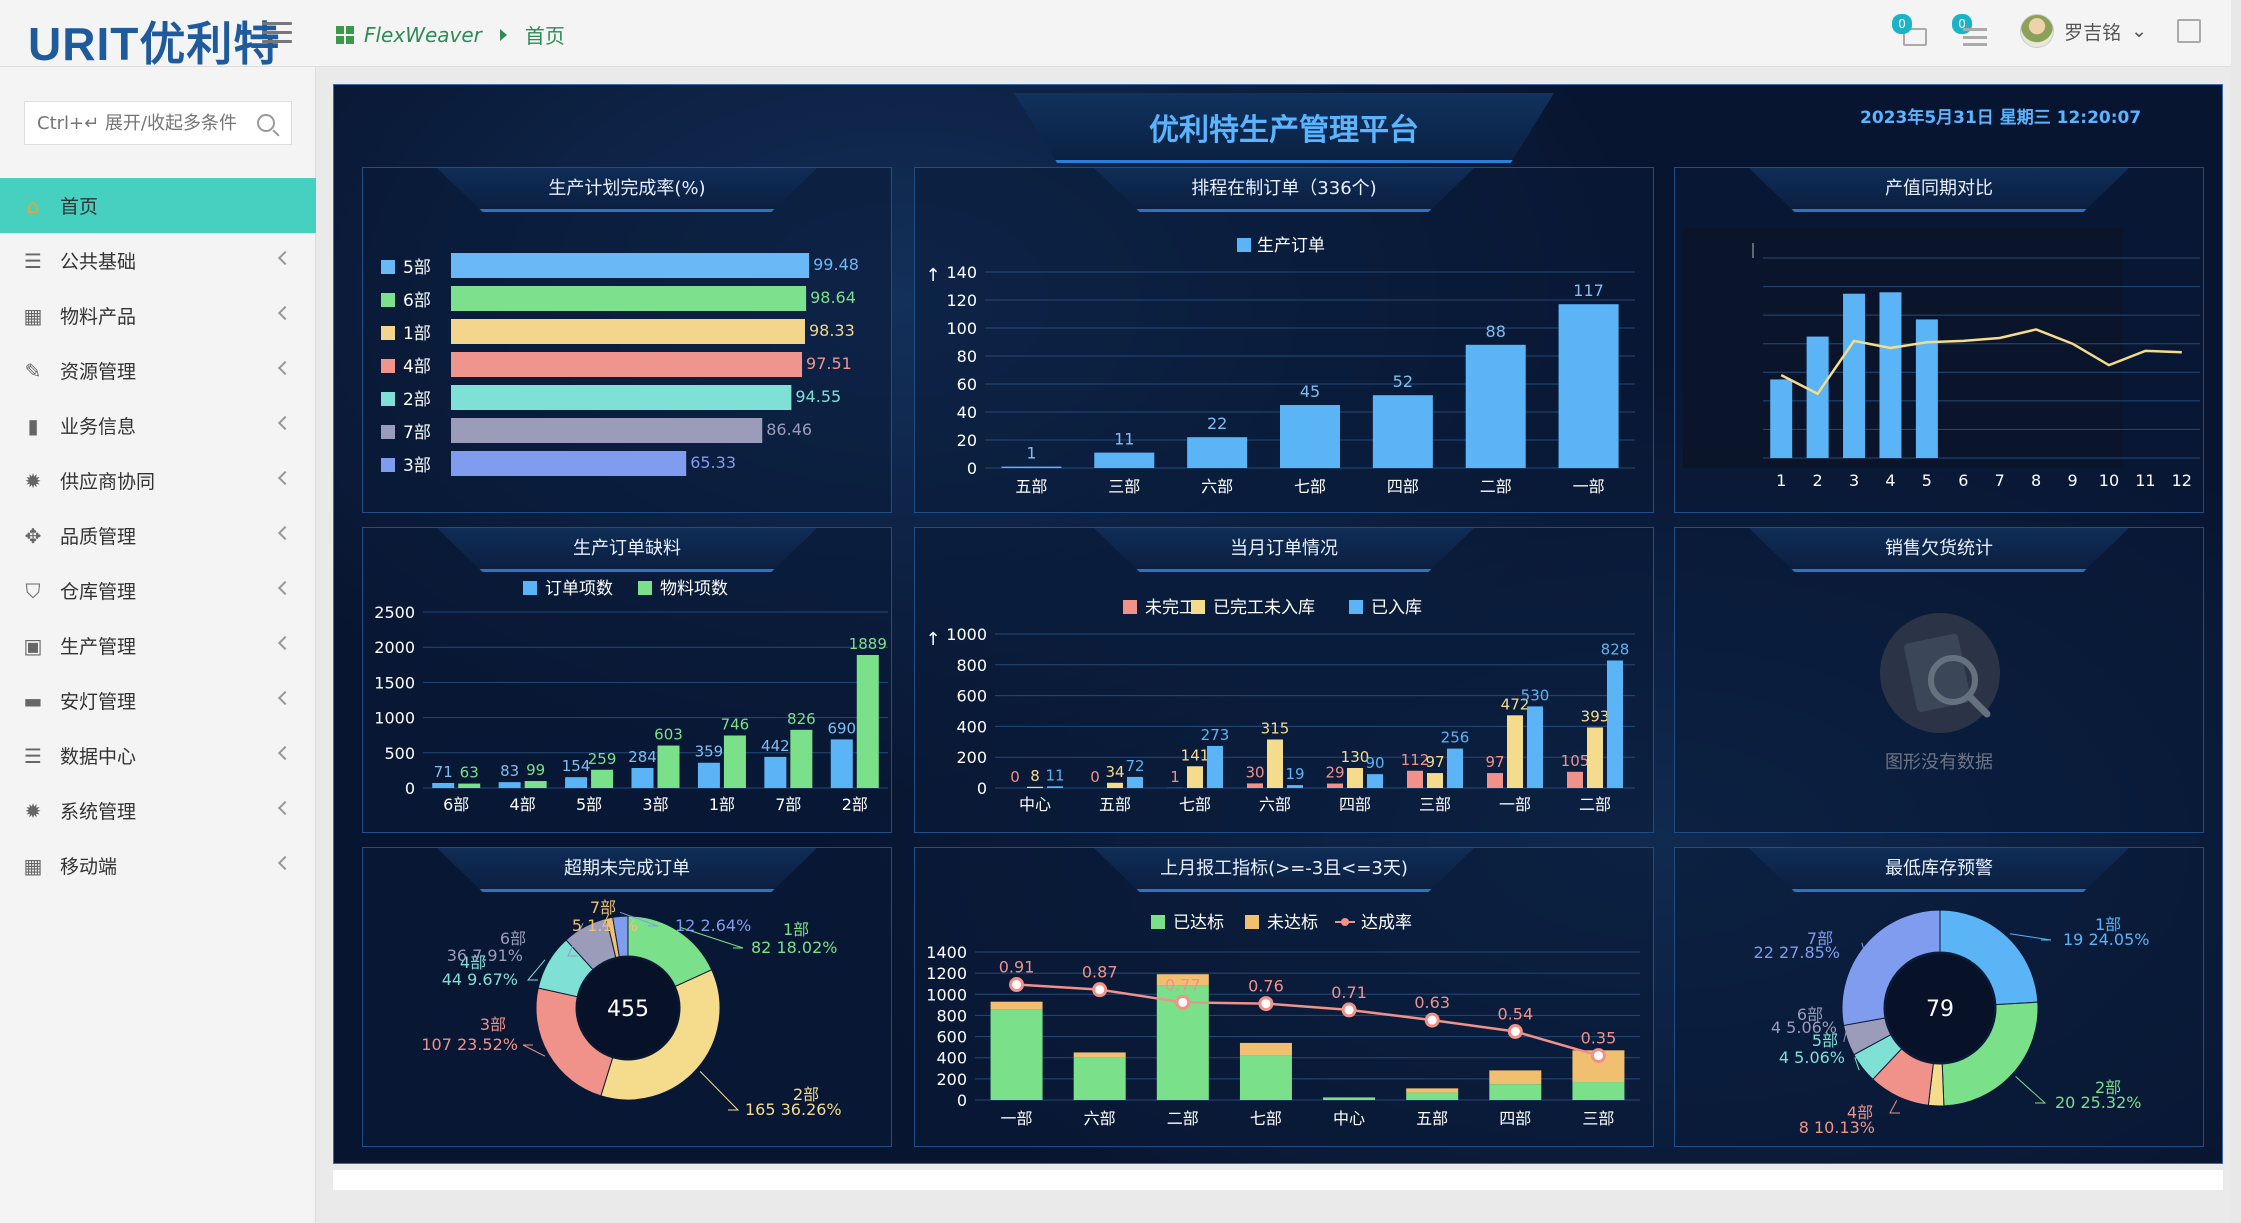 The image size is (2241, 1223). Describe the element at coordinates (158, 700) in the screenshot. I see `sidebar-item-9: ▬ 安灯管理` at that location.